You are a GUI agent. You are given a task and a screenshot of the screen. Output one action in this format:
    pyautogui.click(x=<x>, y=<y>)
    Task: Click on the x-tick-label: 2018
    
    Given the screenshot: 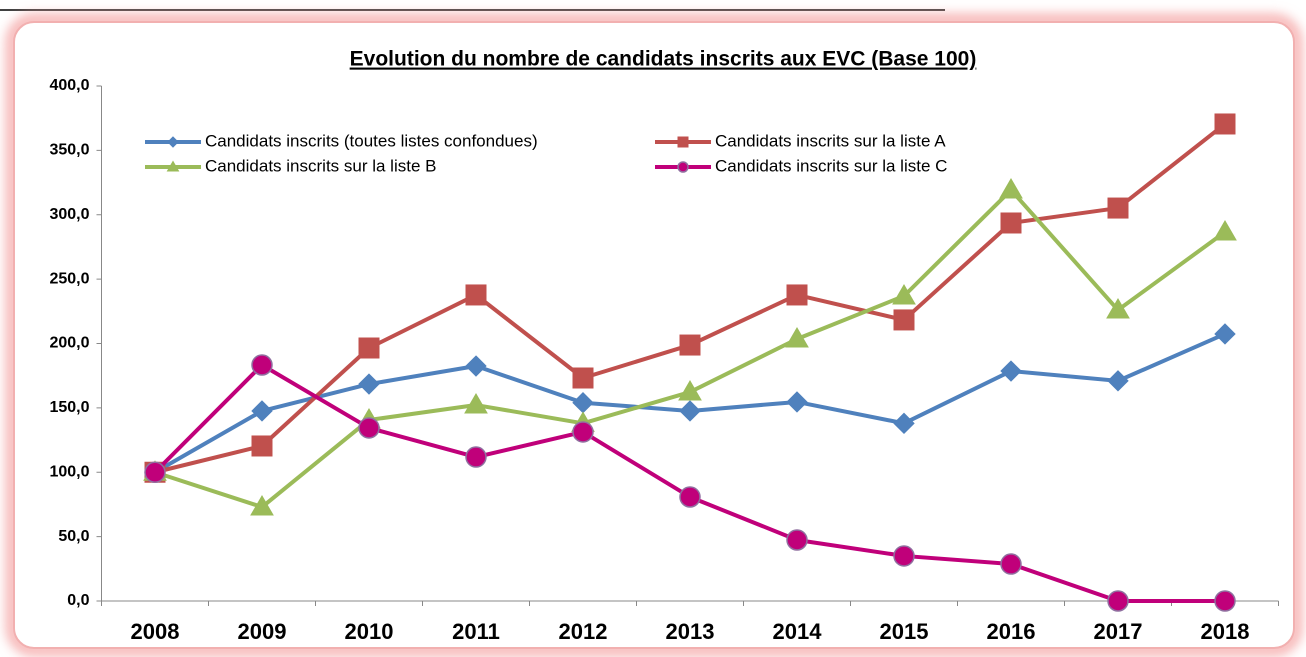 What is the action you would take?
    pyautogui.click(x=1225, y=631)
    